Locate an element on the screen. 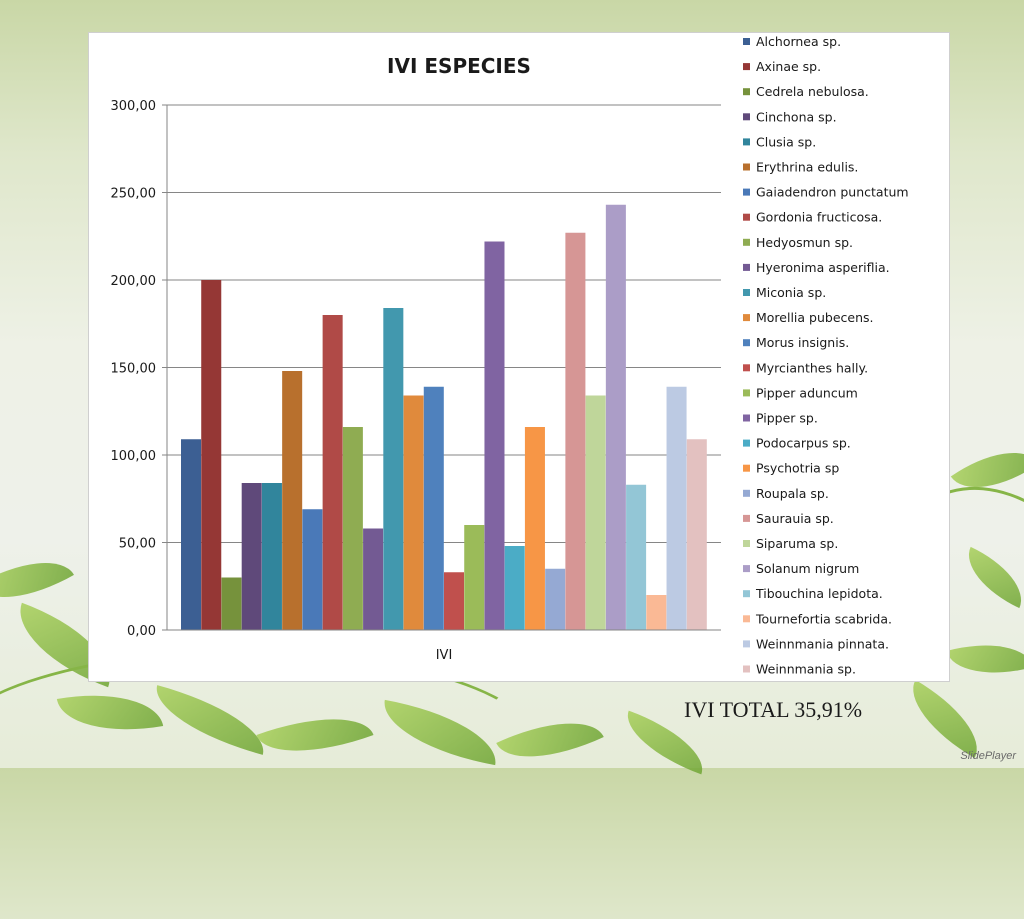 The image size is (1024, 919). bar-tibouchina-lepidota is located at coordinates (636, 557).